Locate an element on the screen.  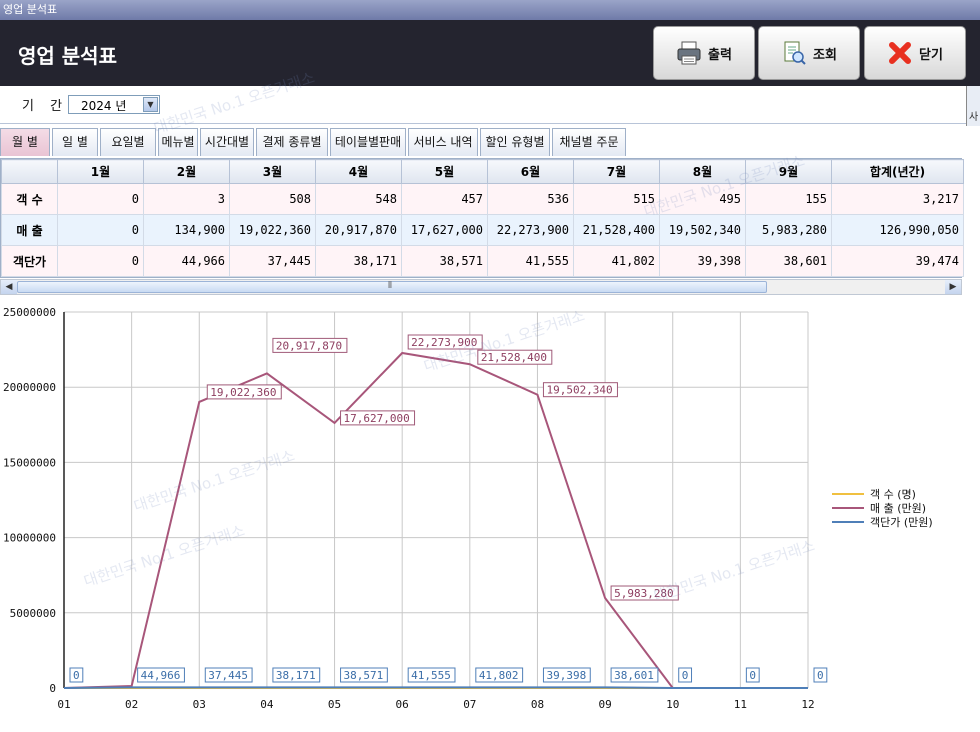
column-header: 1월 is located at coordinates (100, 171).